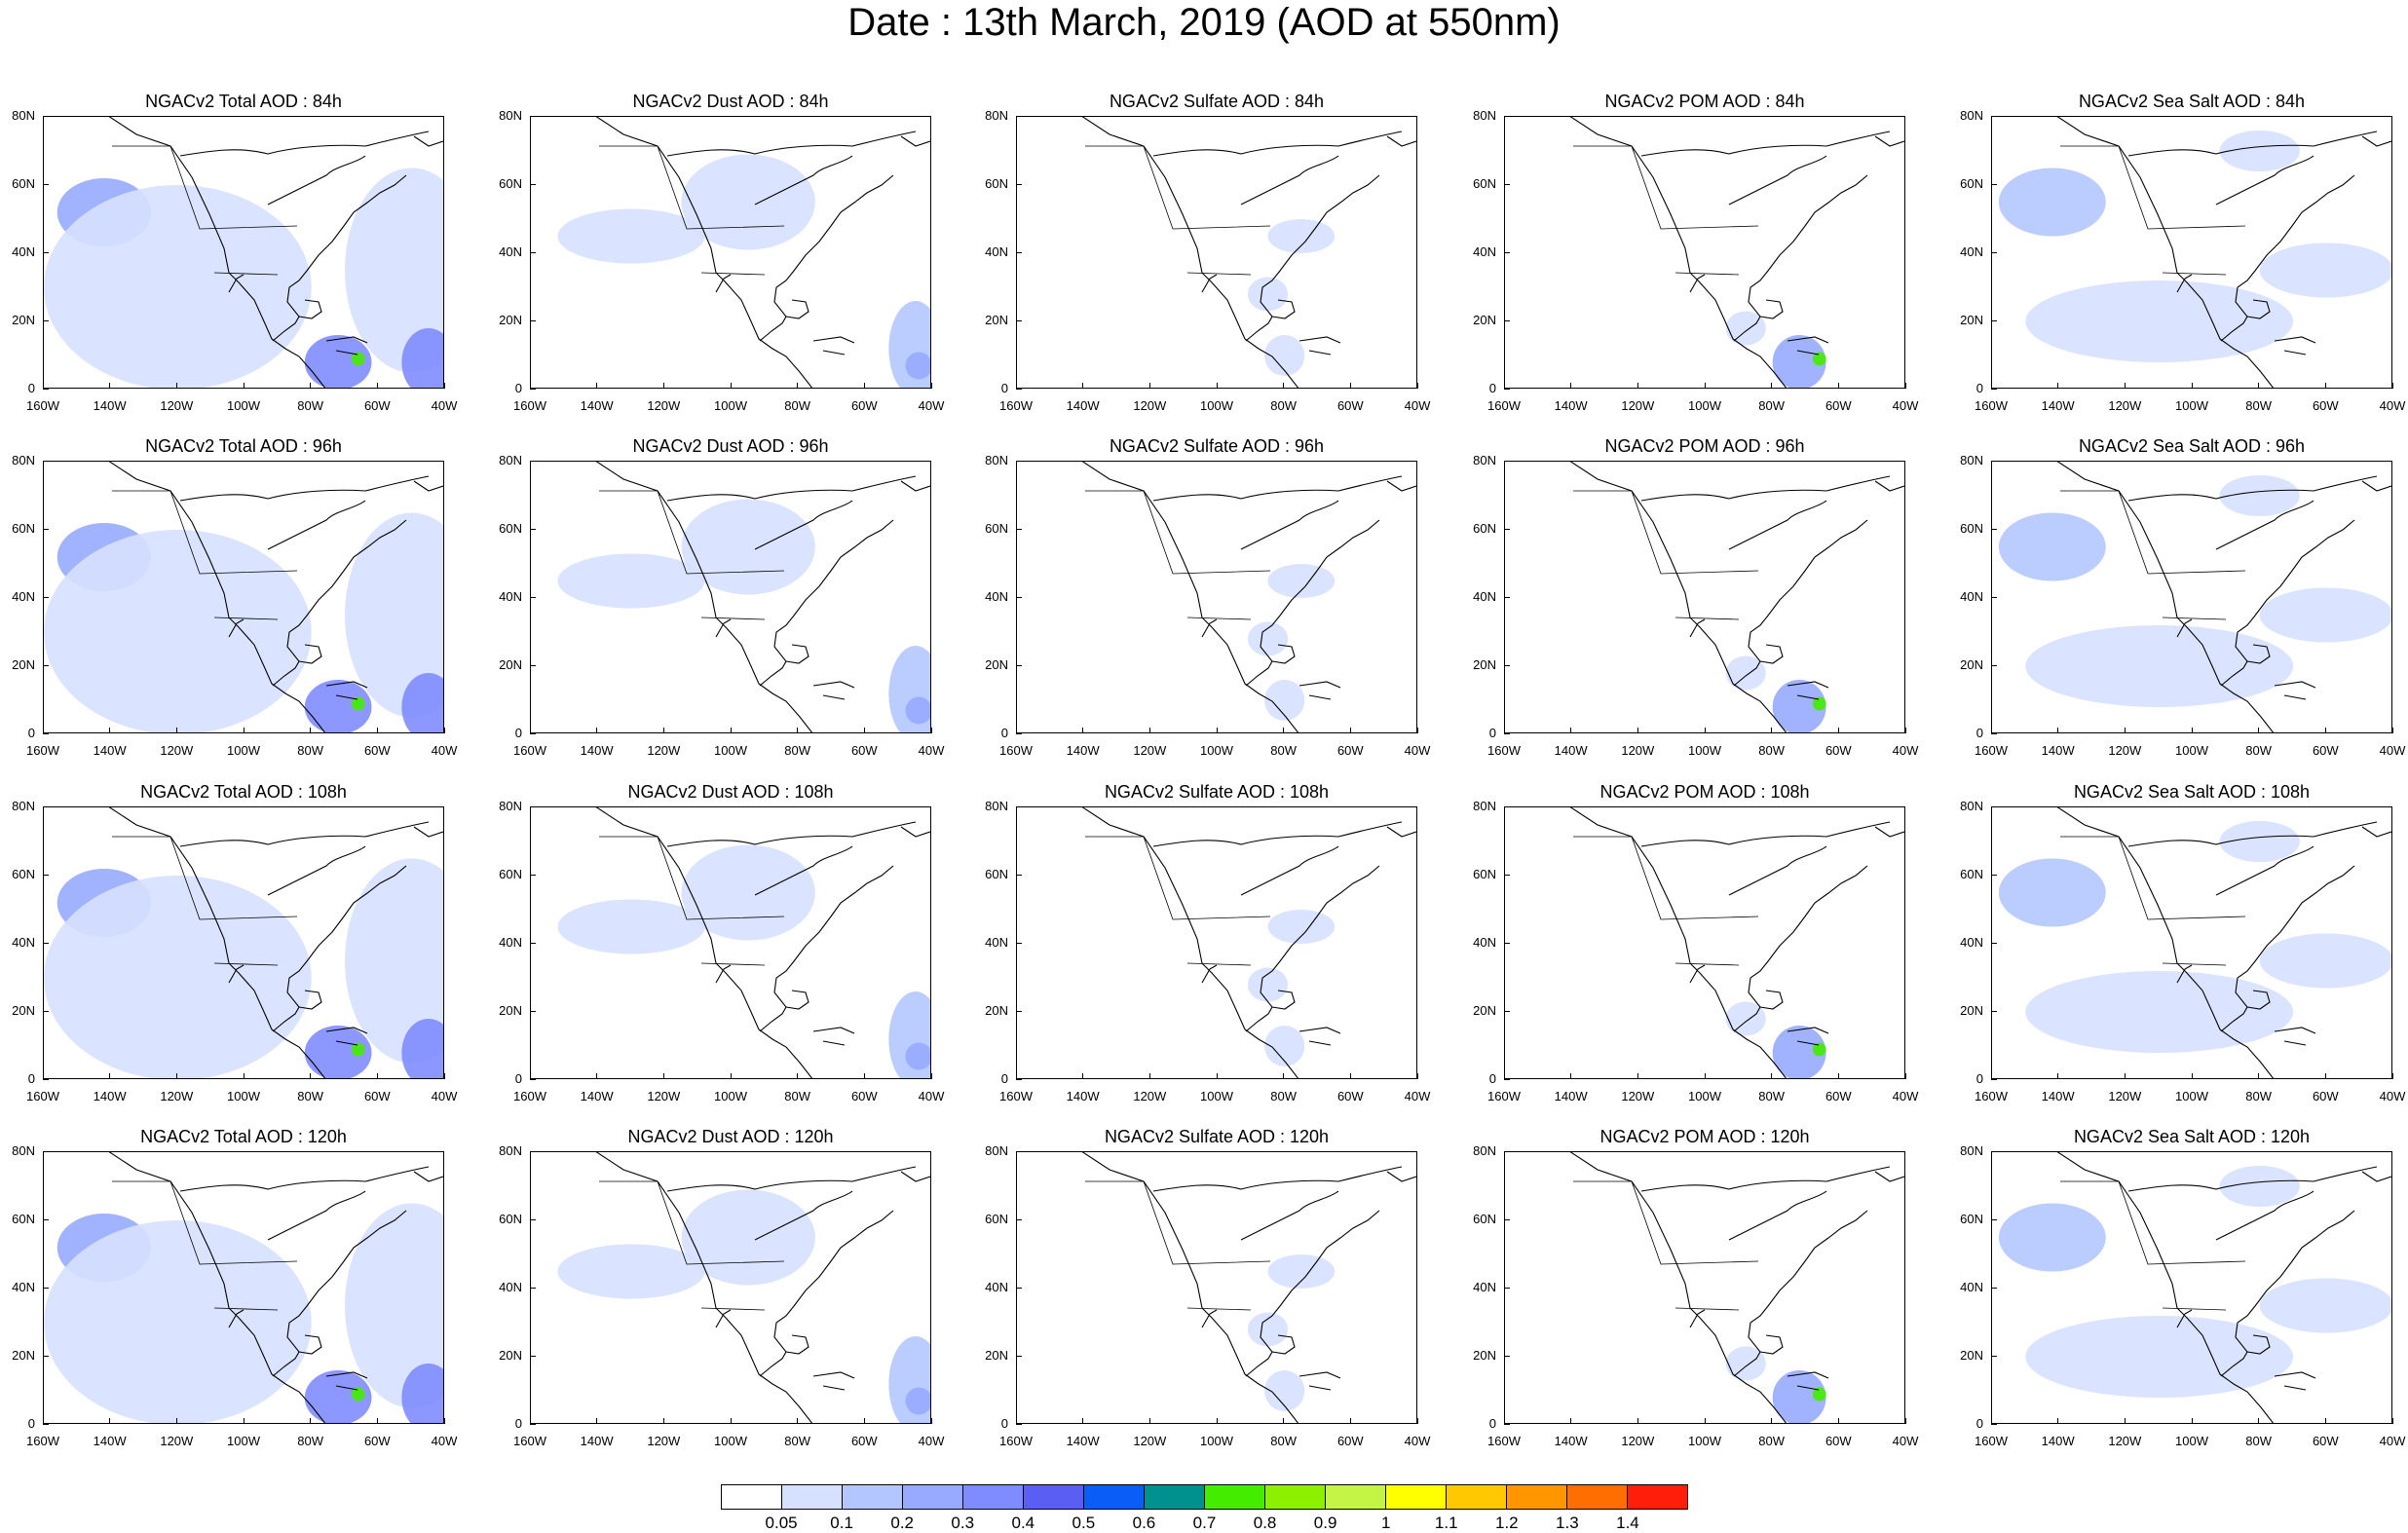 The height and width of the screenshot is (1533, 2408). I want to click on y-tick-label: 20N, so click(1971, 1355).